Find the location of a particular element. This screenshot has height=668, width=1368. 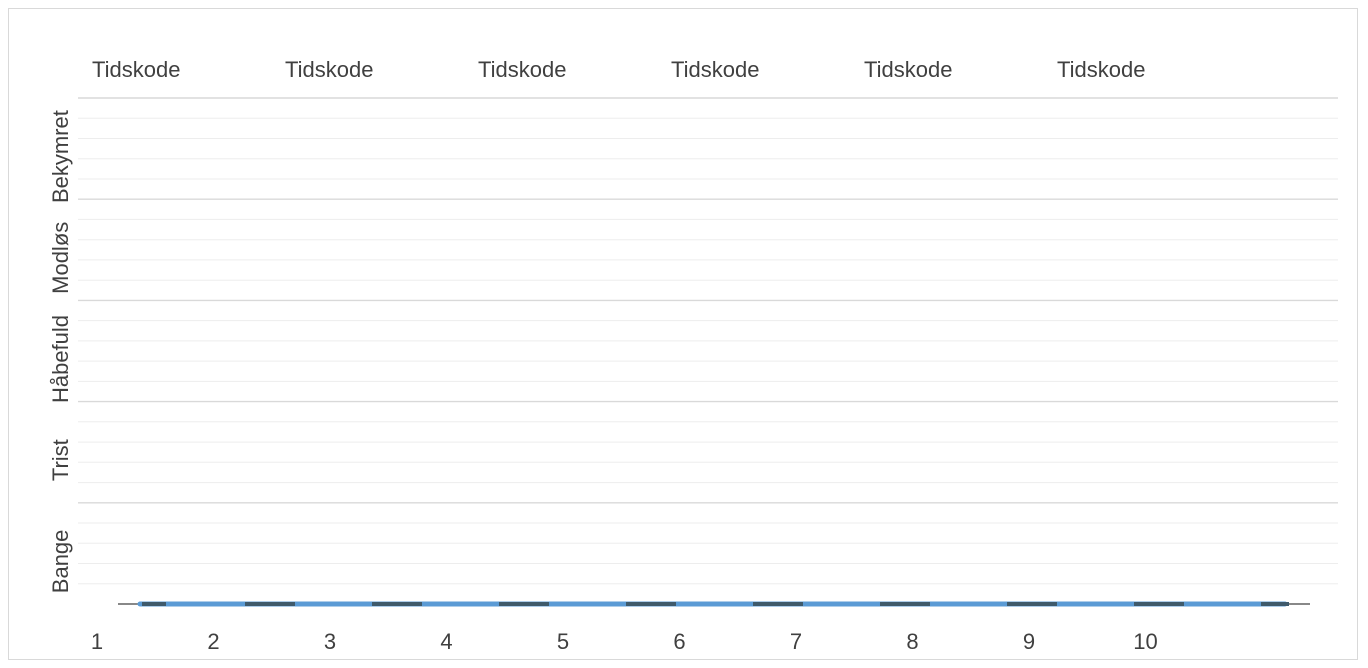

x-tick-label: 10 is located at coordinates (1145, 641).